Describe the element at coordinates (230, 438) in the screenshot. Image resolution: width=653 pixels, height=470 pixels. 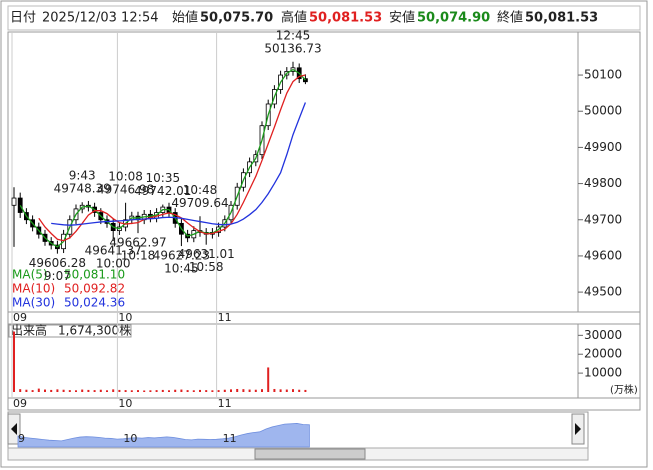
I see `navigator-label: 11` at that location.